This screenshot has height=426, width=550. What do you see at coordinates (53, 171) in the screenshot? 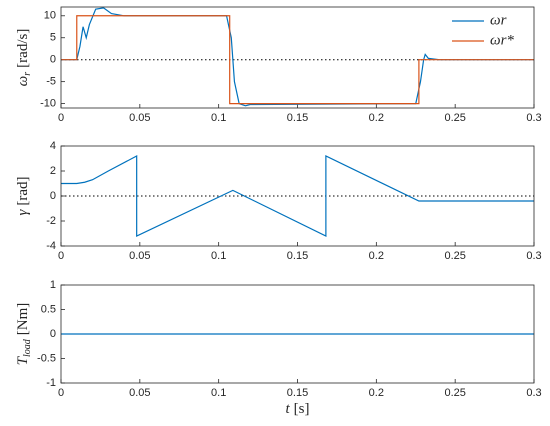
I see `y-tick-label: 2` at bounding box center [53, 171].